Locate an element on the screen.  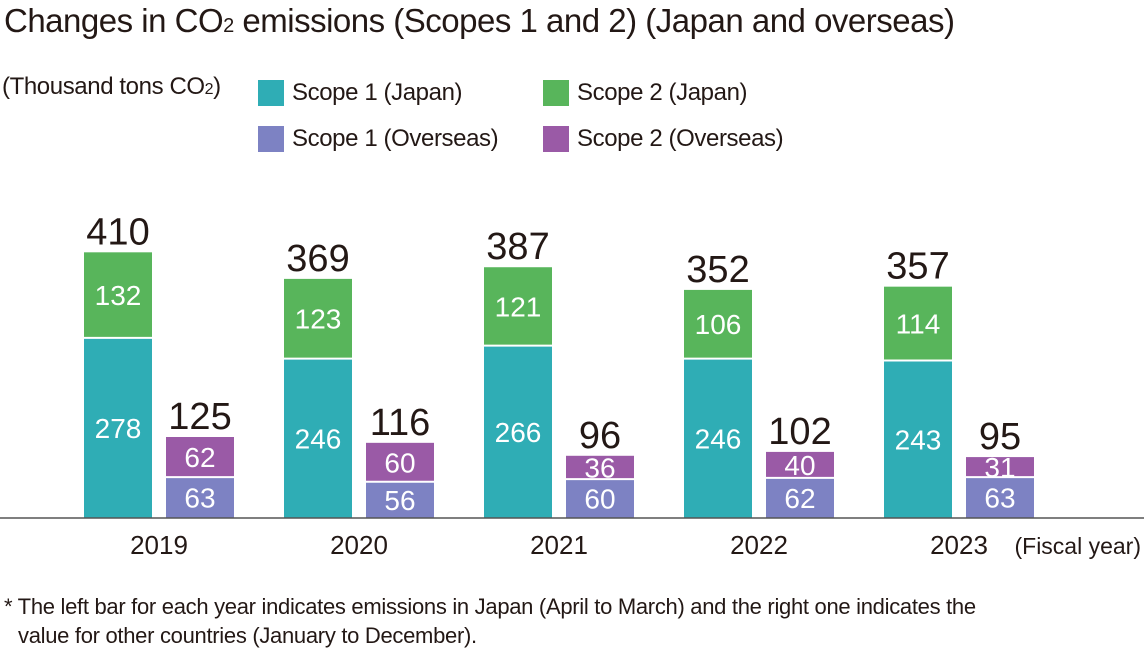
x-tick-label-2019: 2019 is located at coordinates (159, 545).